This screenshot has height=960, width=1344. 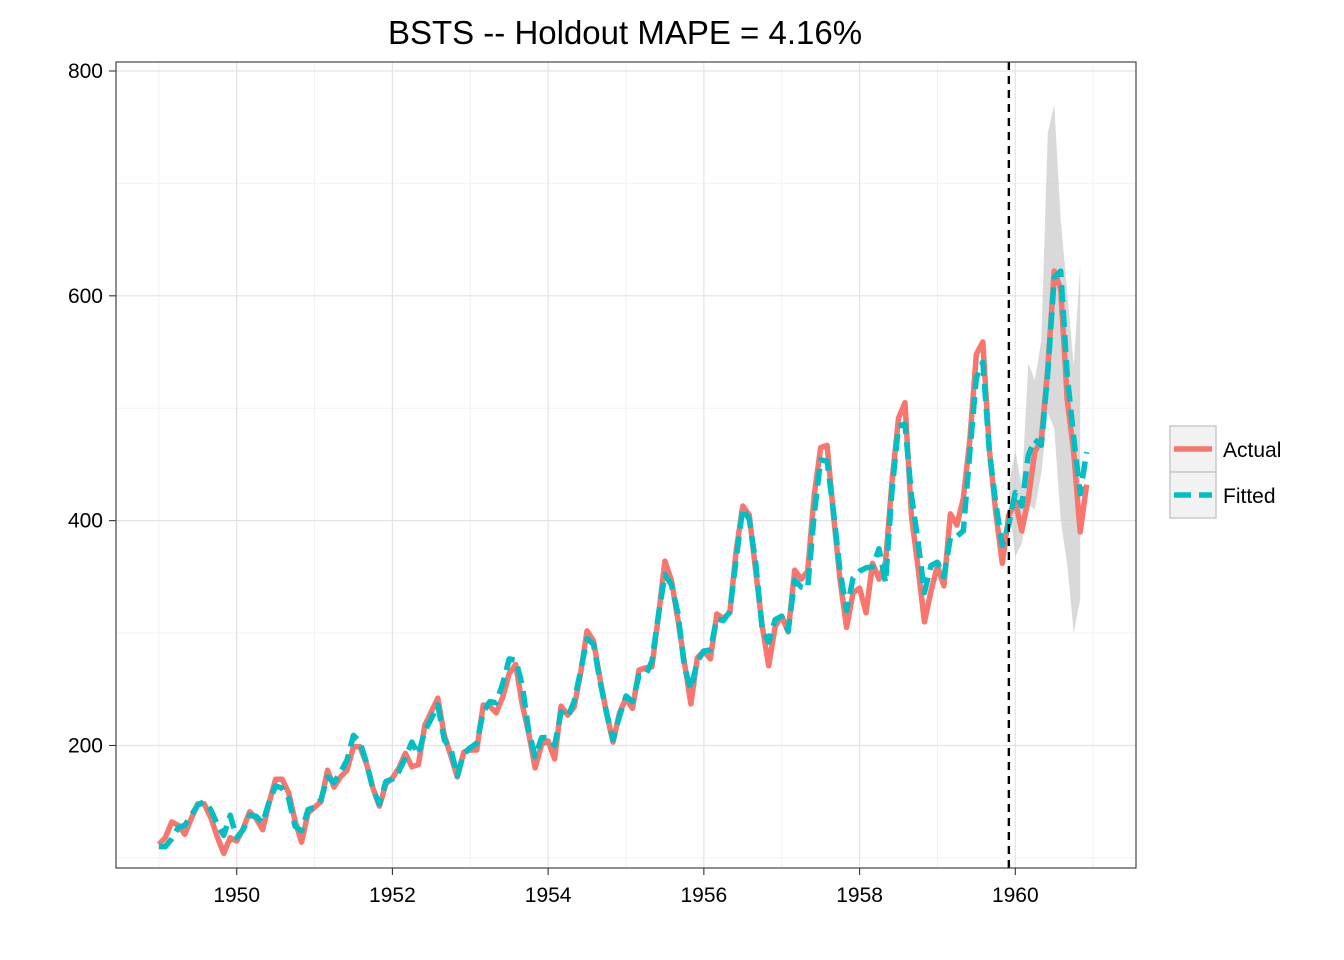 What do you see at coordinates (548, 895) in the screenshot?
I see `x-tick-label: 1954` at bounding box center [548, 895].